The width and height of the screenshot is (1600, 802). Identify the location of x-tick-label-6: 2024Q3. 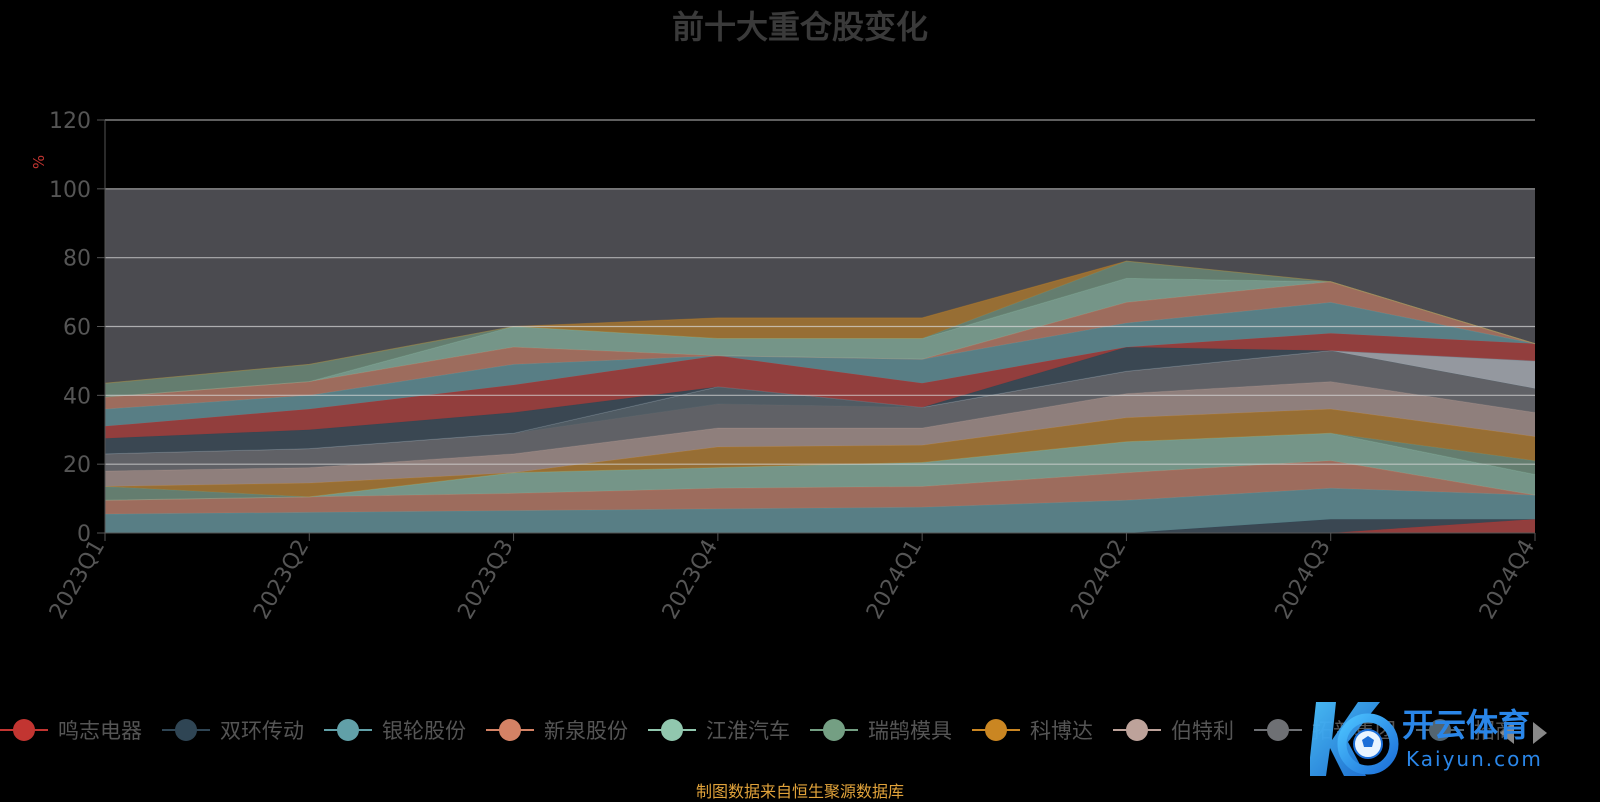
(1303, 580).